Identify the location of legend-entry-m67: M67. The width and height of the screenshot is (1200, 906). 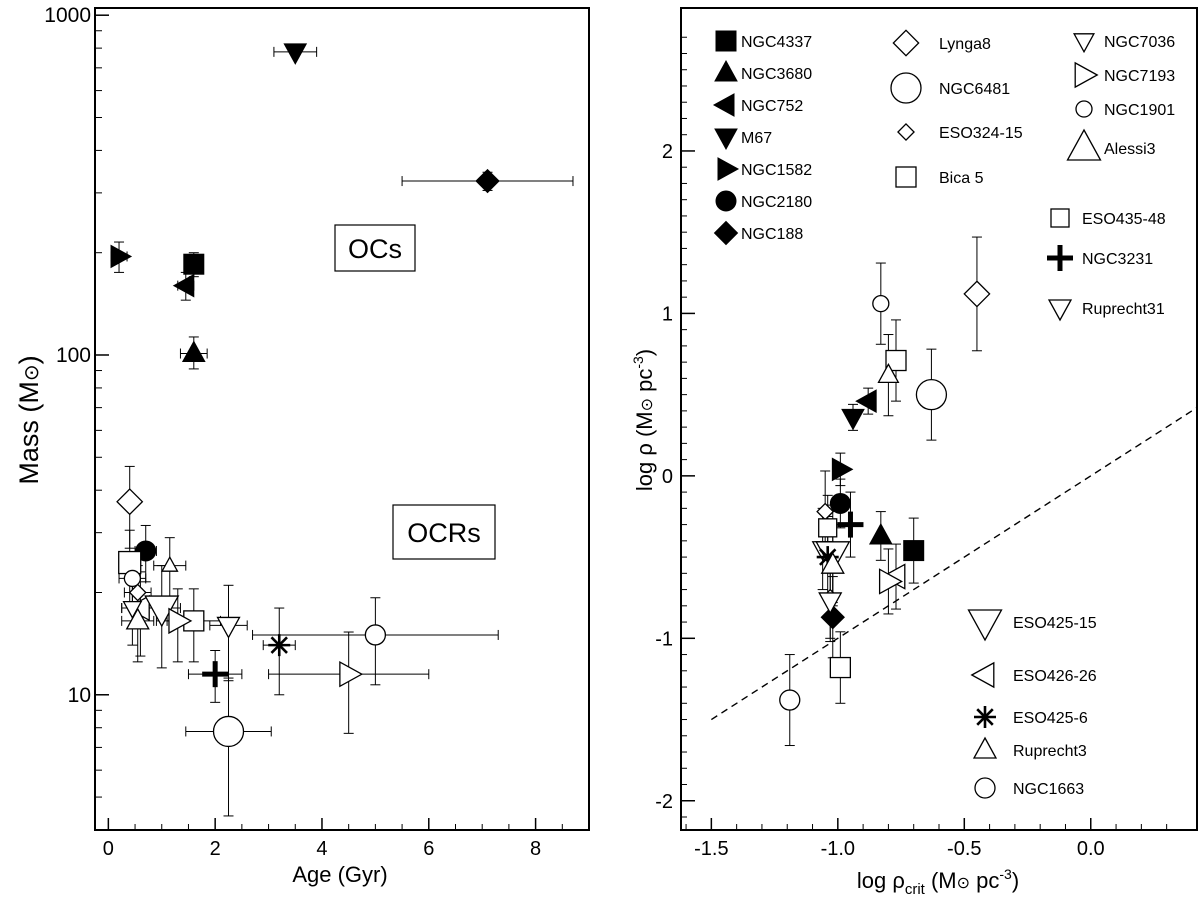
(743, 139).